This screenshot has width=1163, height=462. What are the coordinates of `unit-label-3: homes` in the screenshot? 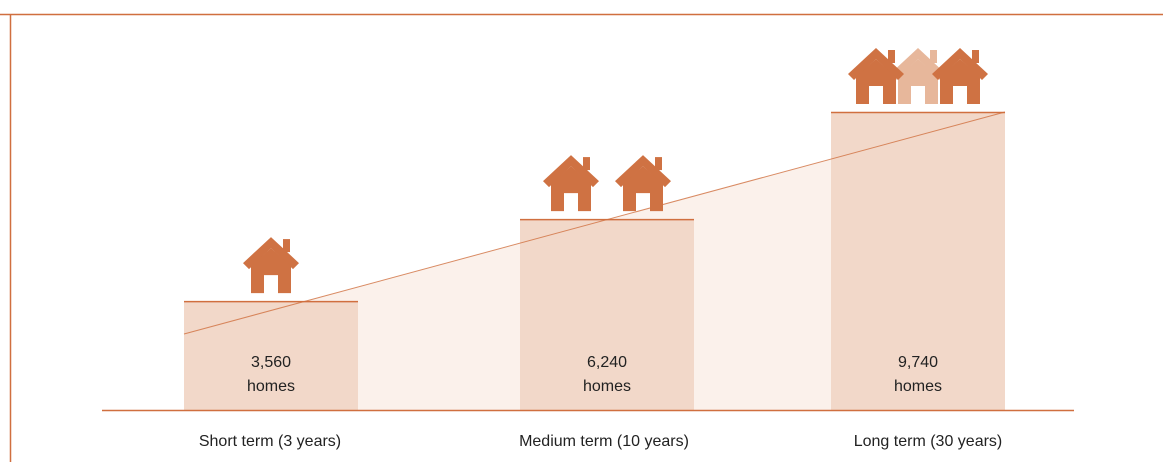 It's located at (918, 386).